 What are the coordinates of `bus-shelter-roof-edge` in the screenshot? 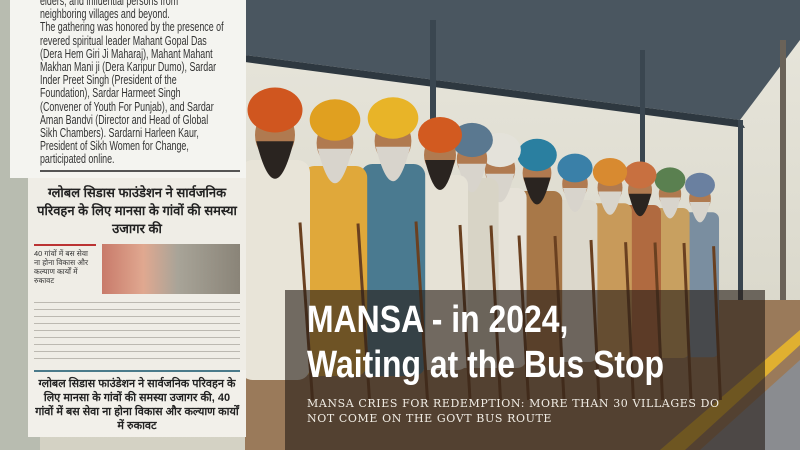 It's located at (495, 91).